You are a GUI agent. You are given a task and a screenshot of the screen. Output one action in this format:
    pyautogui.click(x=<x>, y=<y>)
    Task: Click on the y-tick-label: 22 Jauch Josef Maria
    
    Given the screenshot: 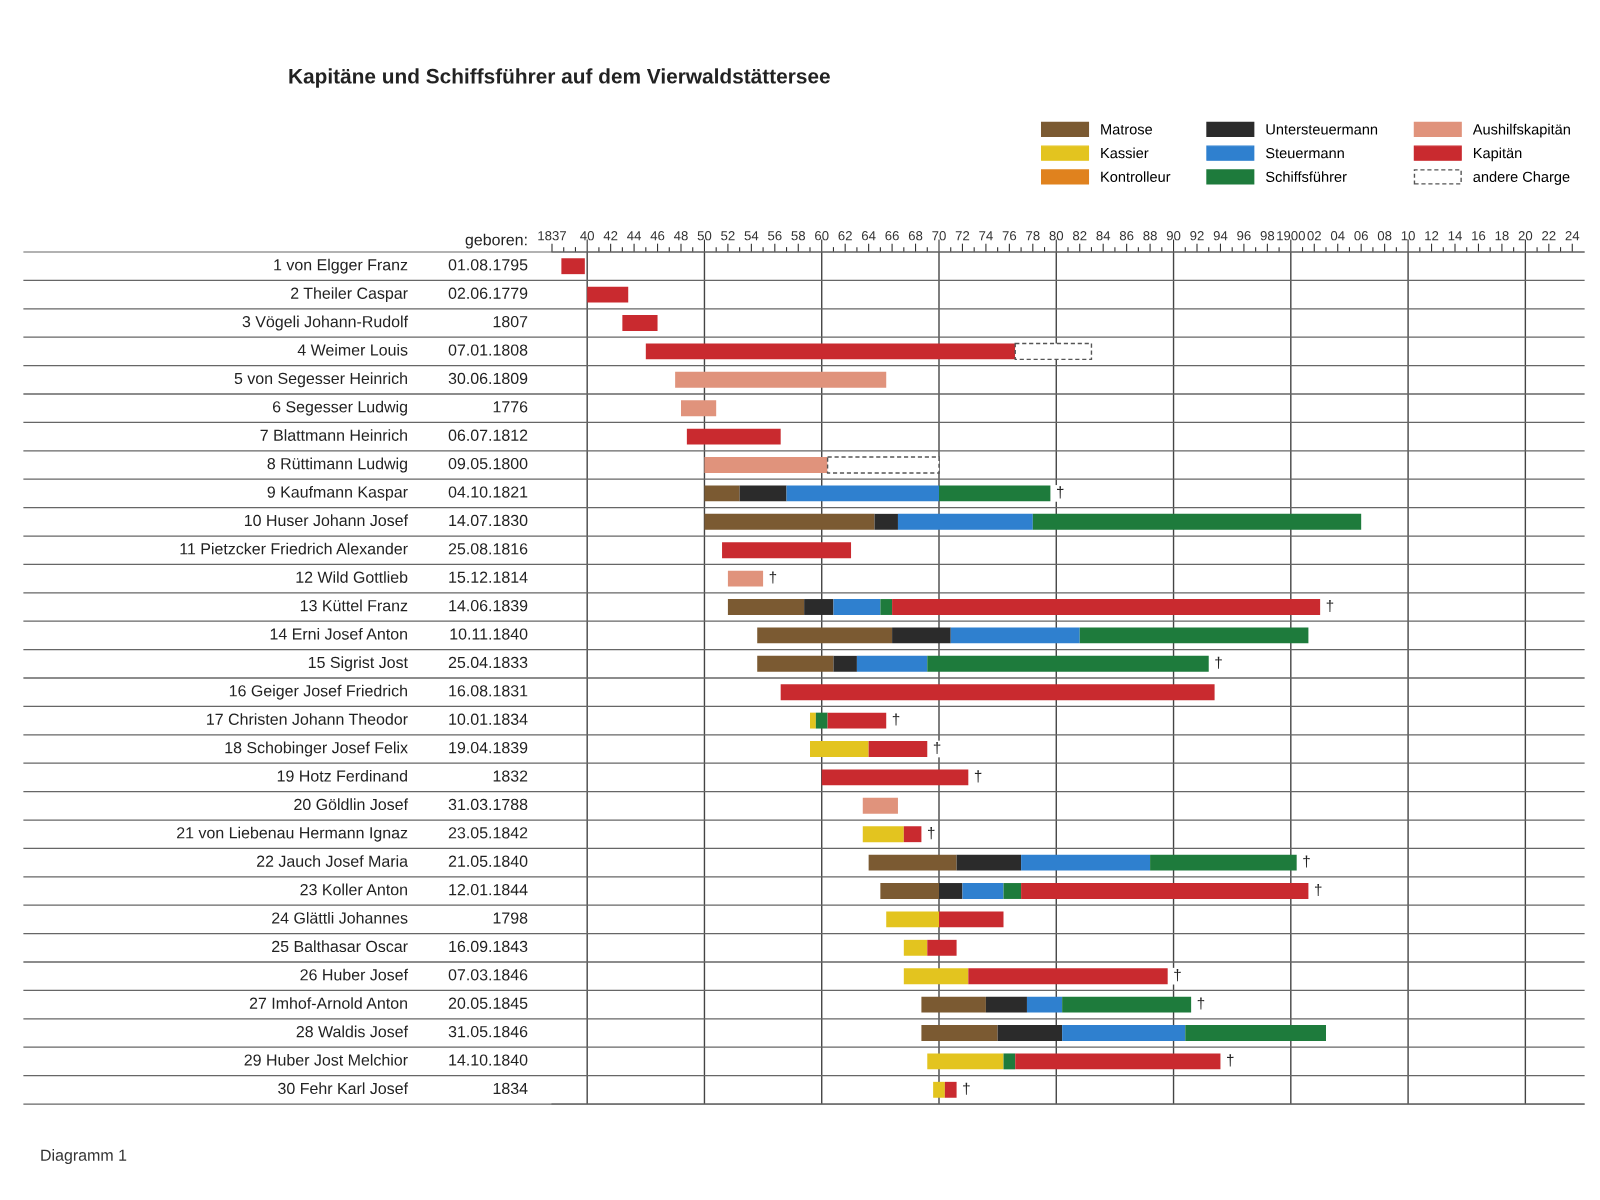 What is the action you would take?
    pyautogui.click(x=333, y=861)
    